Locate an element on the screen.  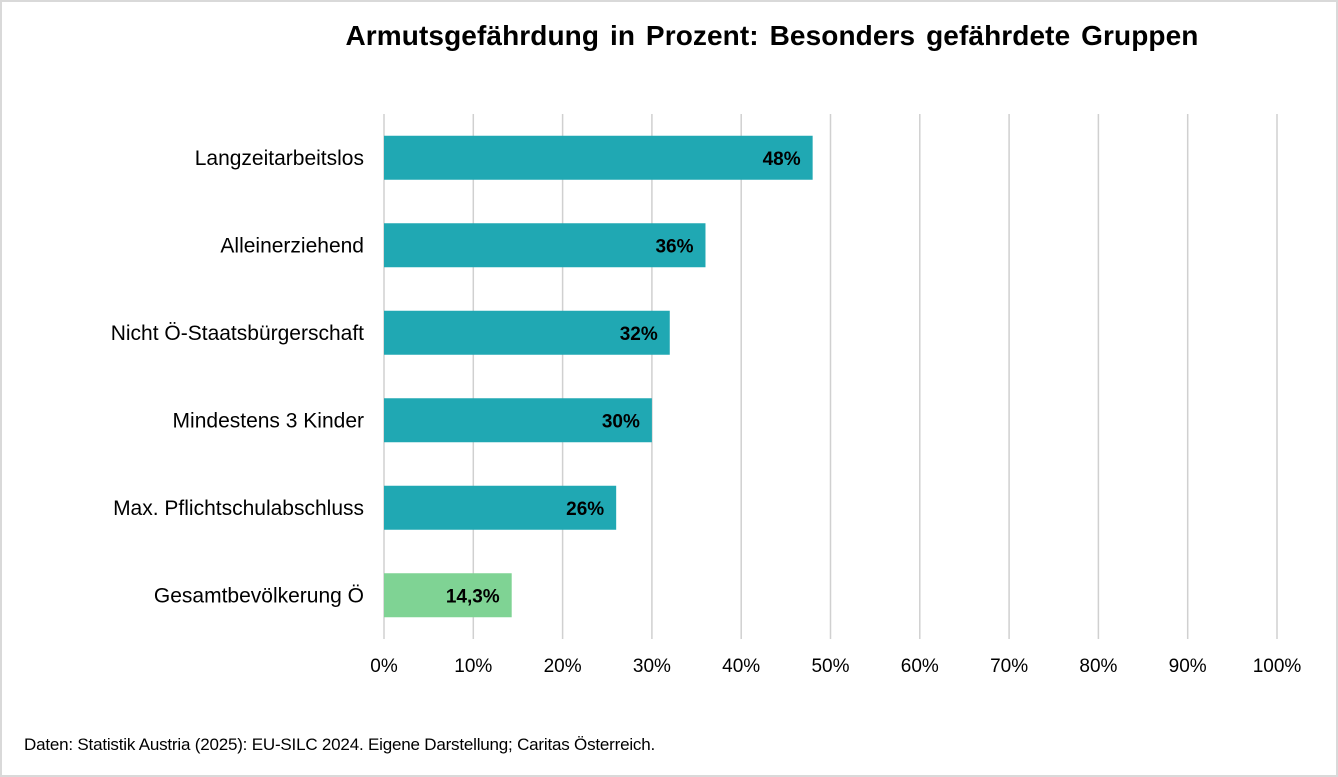
category-label: Max. Pflichtschulabschluss is located at coordinates (238, 508).